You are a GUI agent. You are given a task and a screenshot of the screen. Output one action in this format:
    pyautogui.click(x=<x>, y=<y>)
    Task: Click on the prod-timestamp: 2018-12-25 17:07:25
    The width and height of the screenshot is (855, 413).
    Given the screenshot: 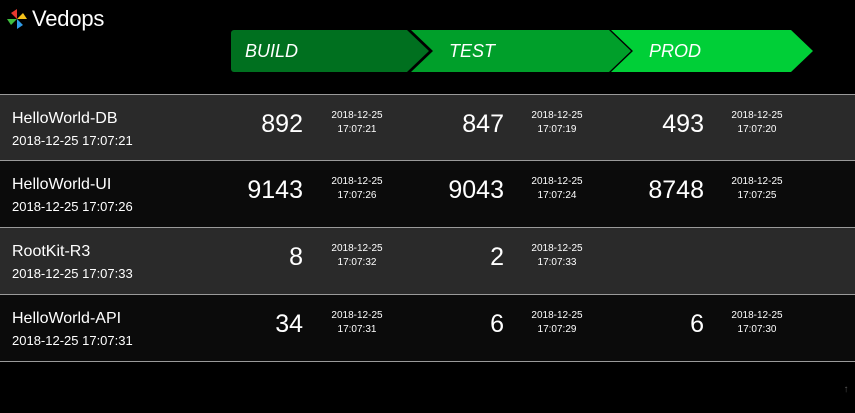 What is the action you would take?
    pyautogui.click(x=757, y=189)
    